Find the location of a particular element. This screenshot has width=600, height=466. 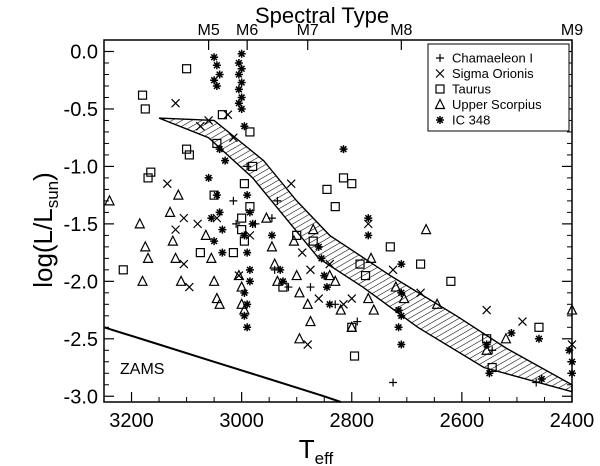

top-tick-label: M8 is located at coordinates (401, 30).